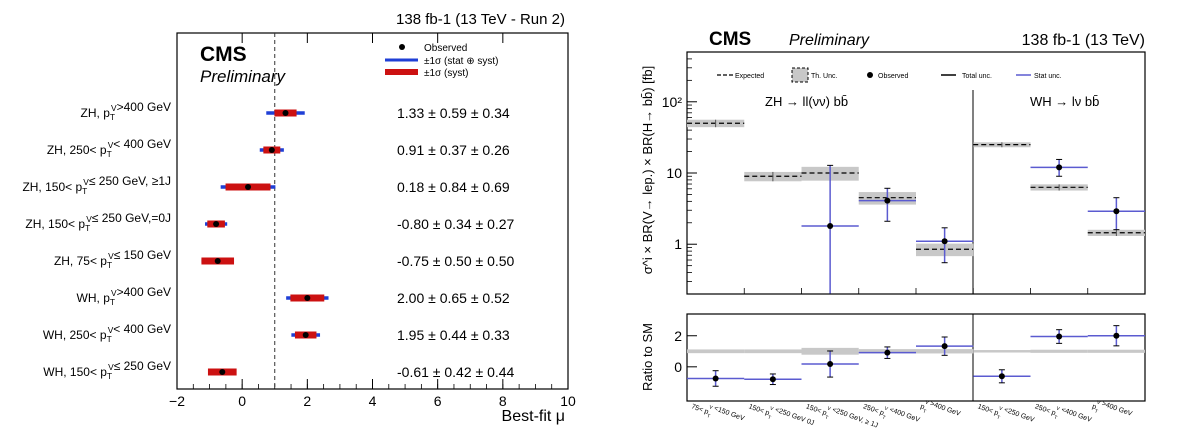 This screenshot has width=1178, height=430. Describe the element at coordinates (307, 401) in the screenshot. I see `x-tick-label: 2` at that location.